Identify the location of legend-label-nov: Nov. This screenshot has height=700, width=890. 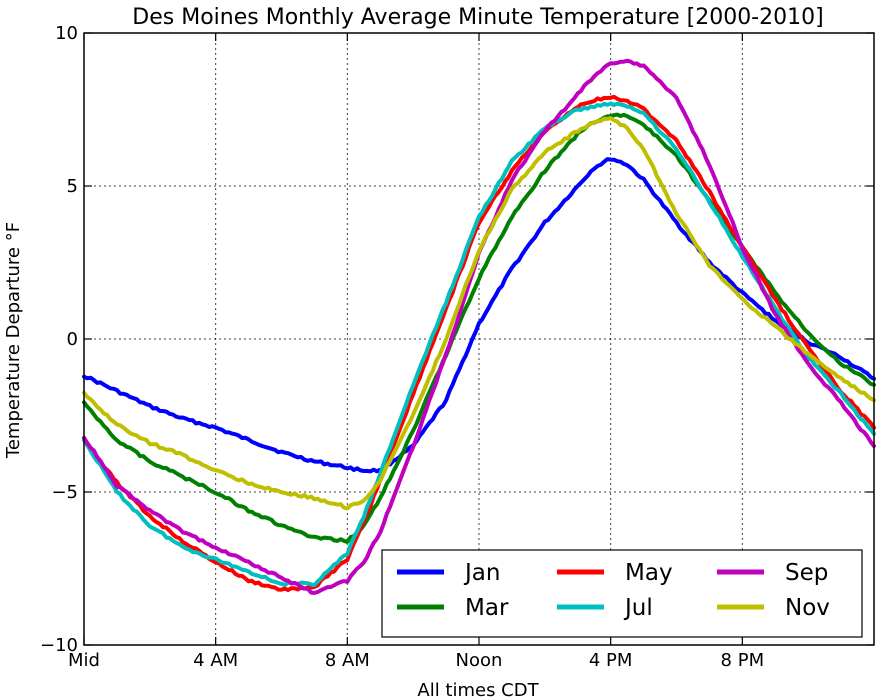
(807, 608).